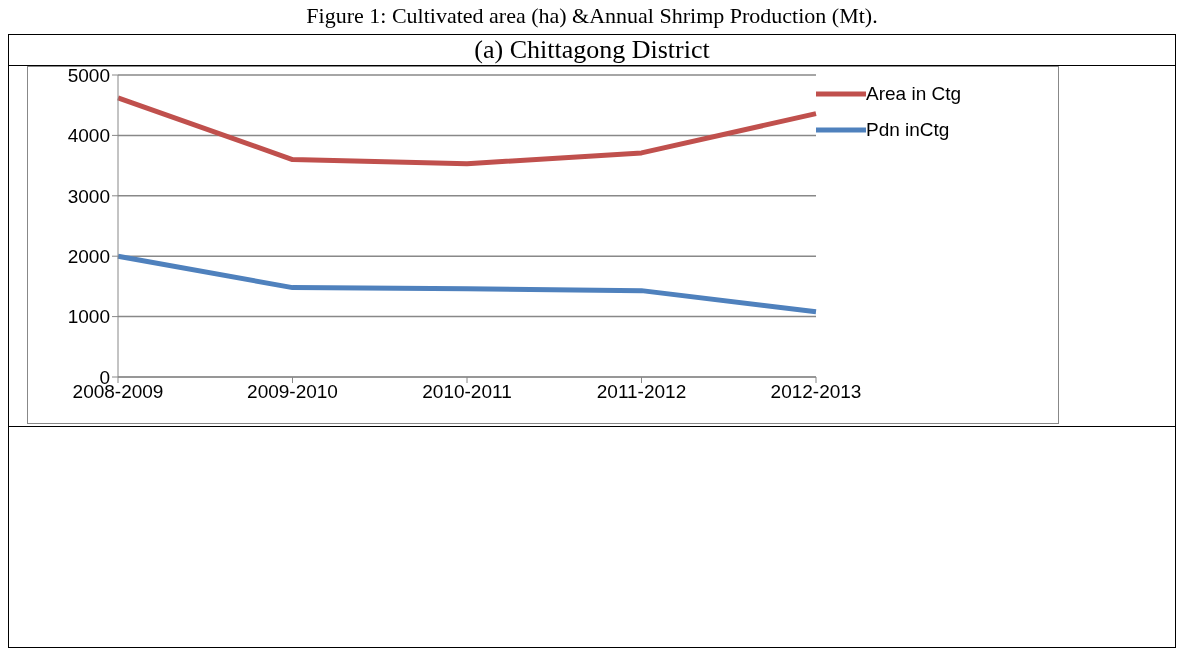 This screenshot has width=1184, height=669. I want to click on y-tick-label: 3000, so click(88, 196).